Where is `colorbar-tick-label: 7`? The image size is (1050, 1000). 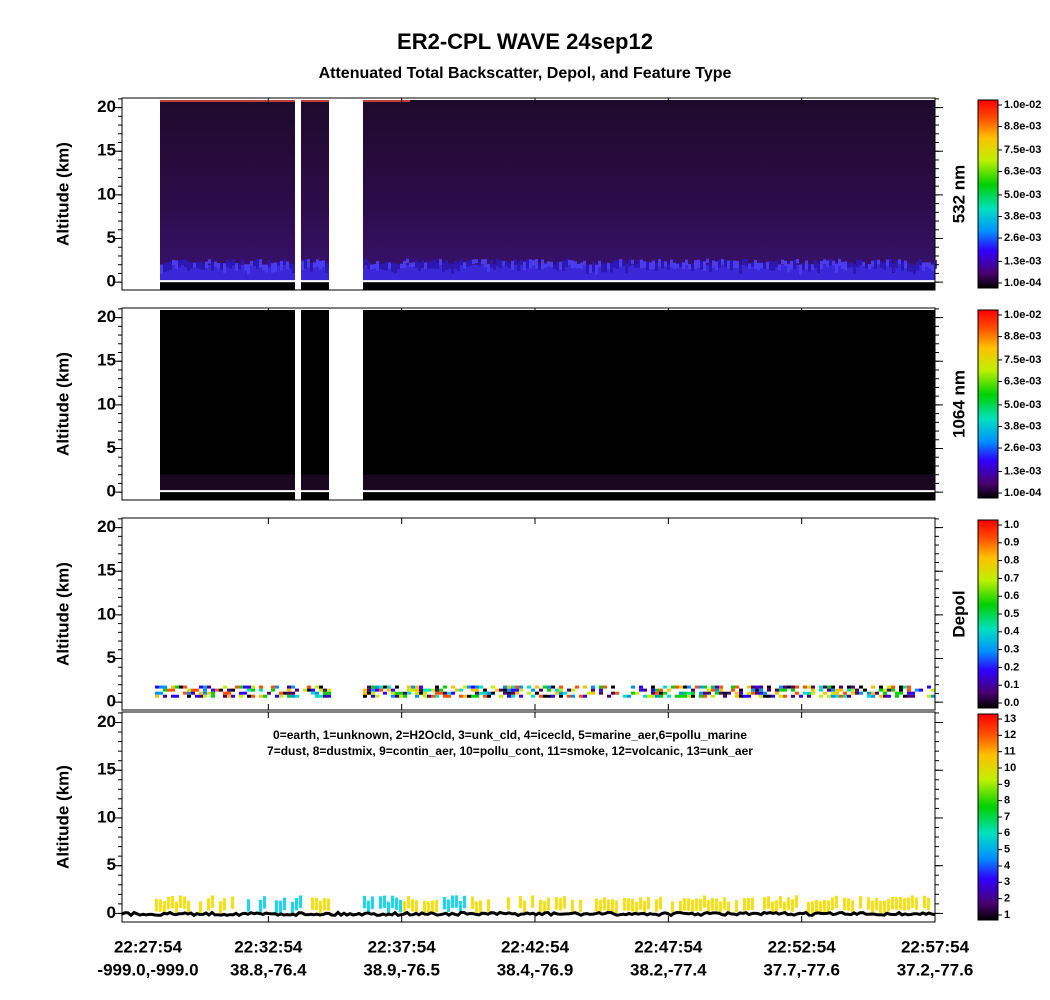
colorbar-tick-label: 7 is located at coordinates (1007, 817).